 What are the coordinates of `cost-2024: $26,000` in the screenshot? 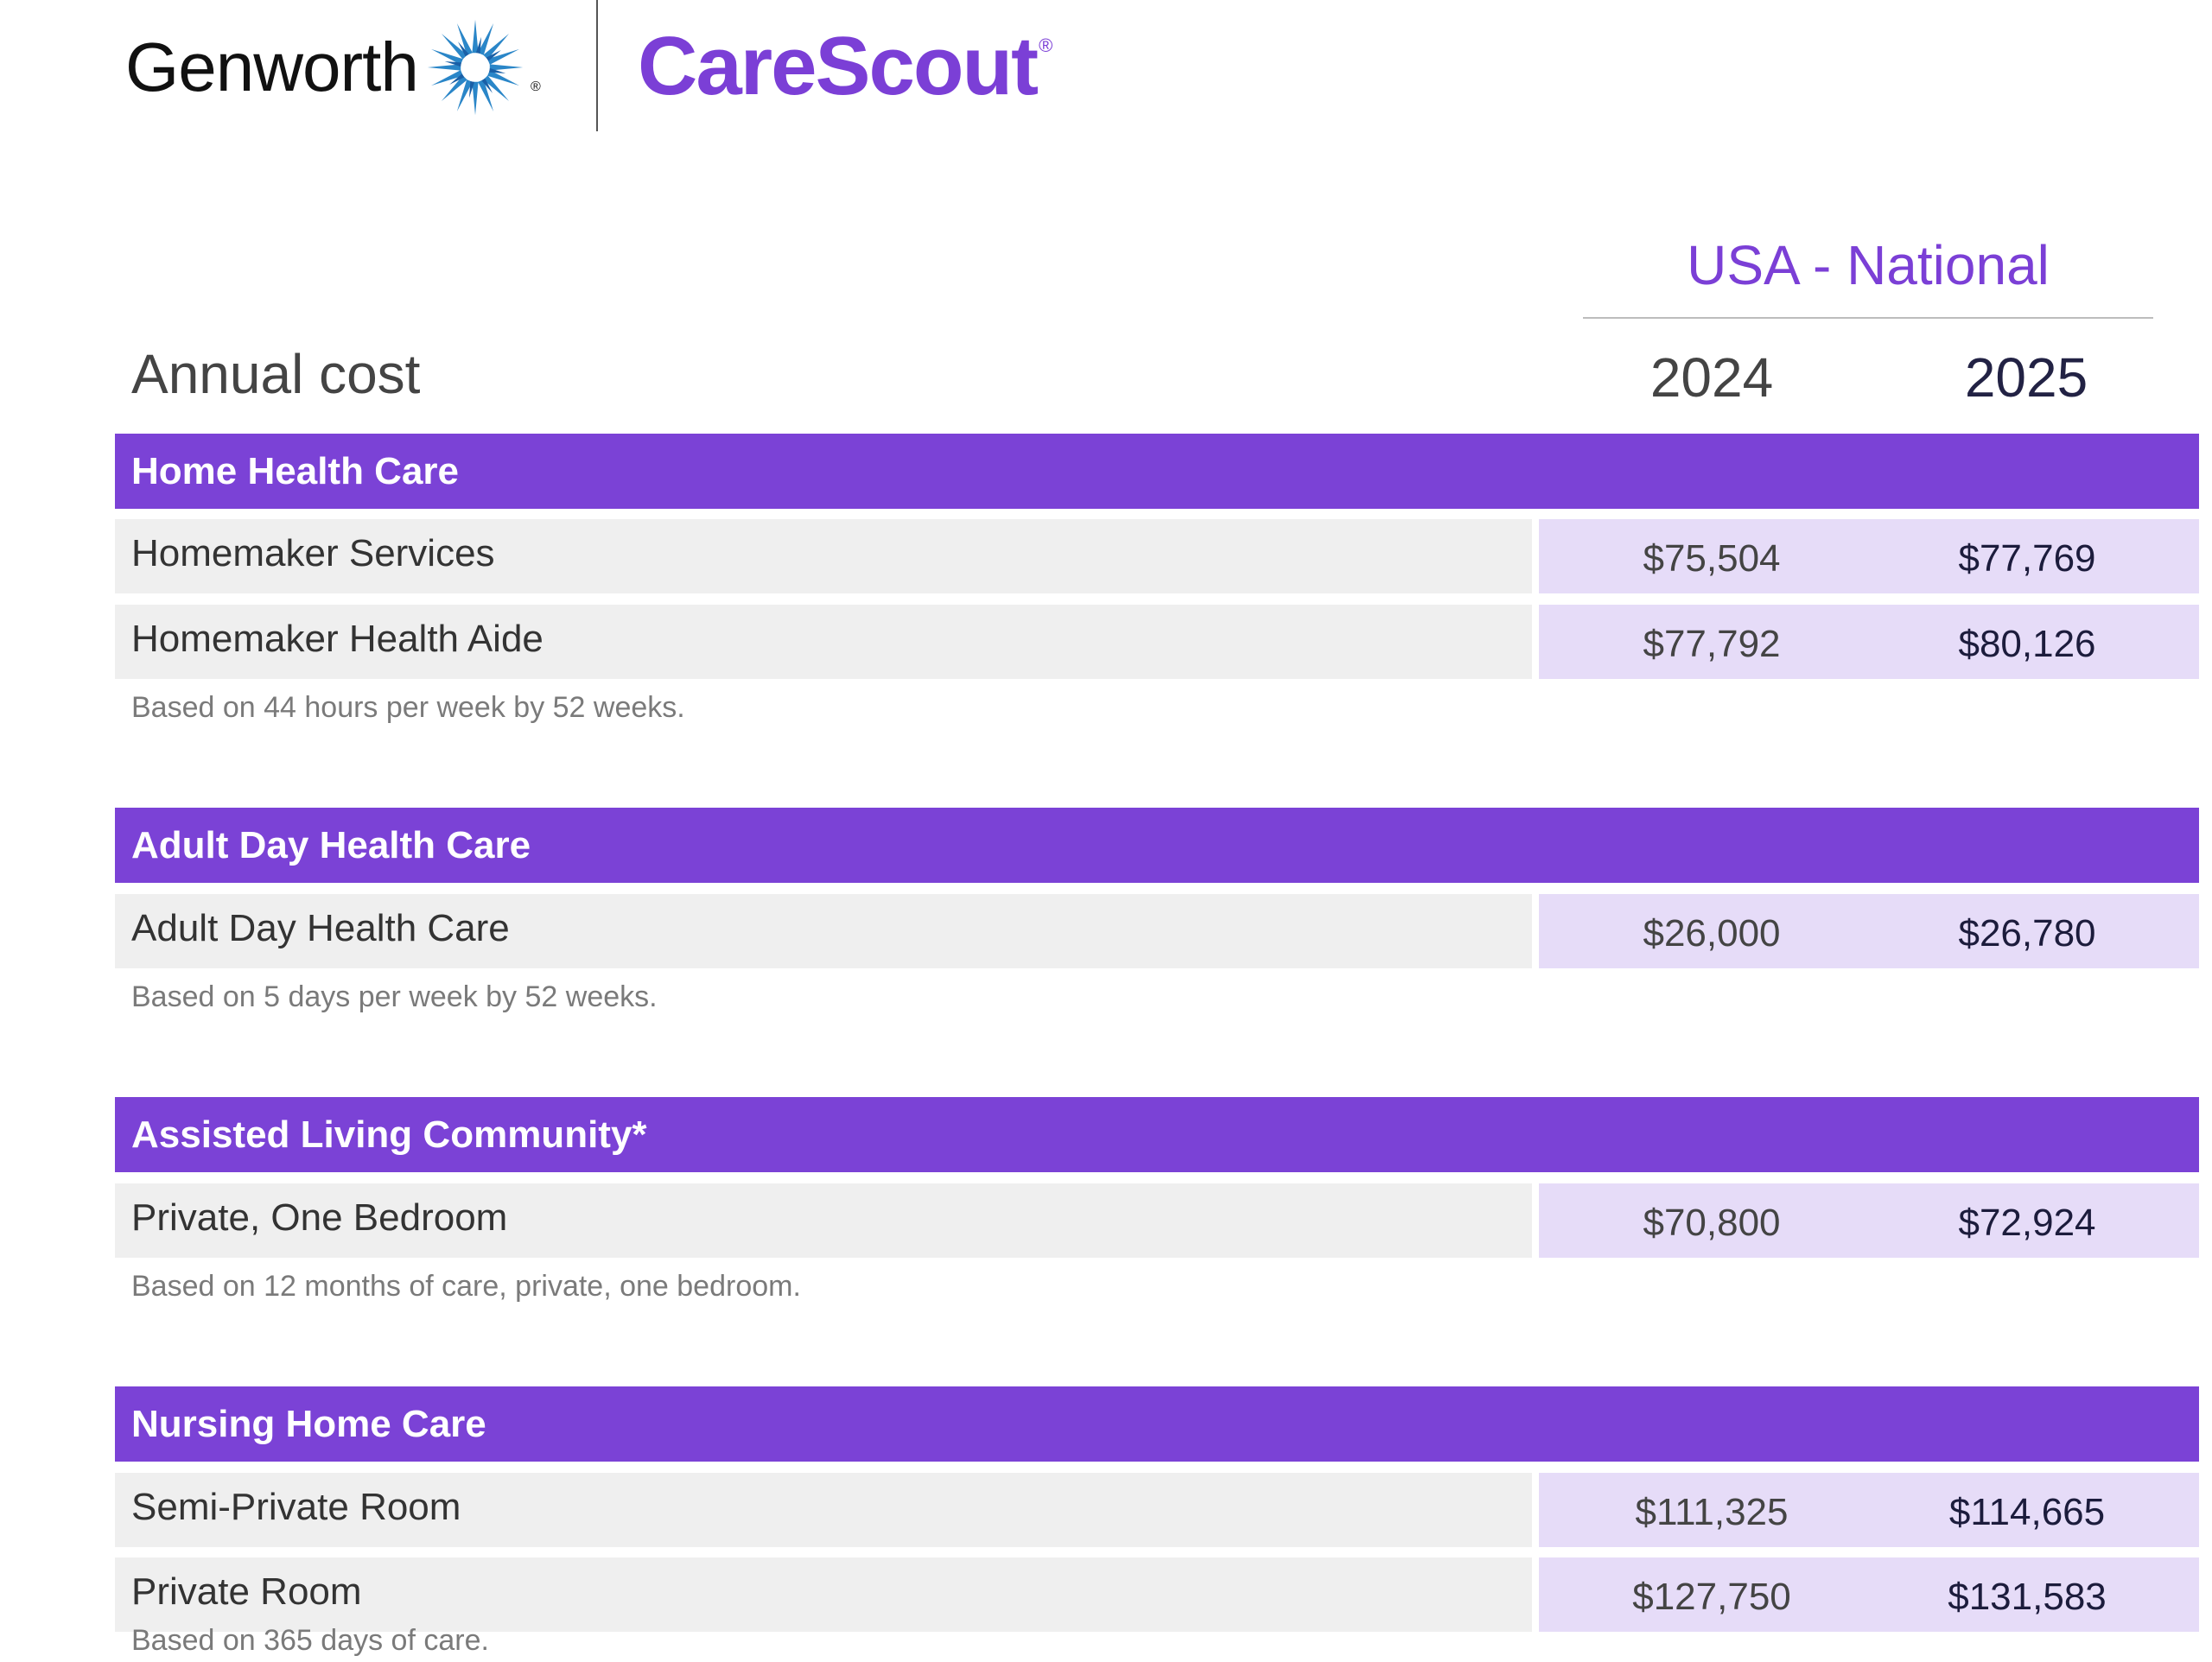 It's located at (1712, 933).